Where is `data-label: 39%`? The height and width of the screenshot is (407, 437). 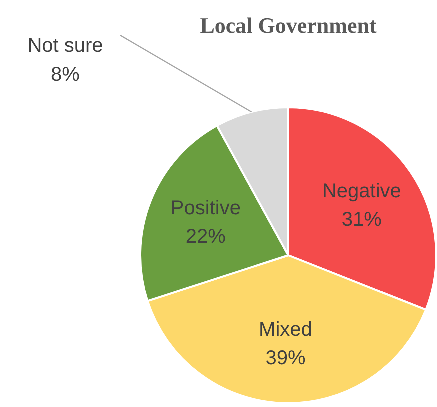
data-label: 39% is located at coordinates (286, 359).